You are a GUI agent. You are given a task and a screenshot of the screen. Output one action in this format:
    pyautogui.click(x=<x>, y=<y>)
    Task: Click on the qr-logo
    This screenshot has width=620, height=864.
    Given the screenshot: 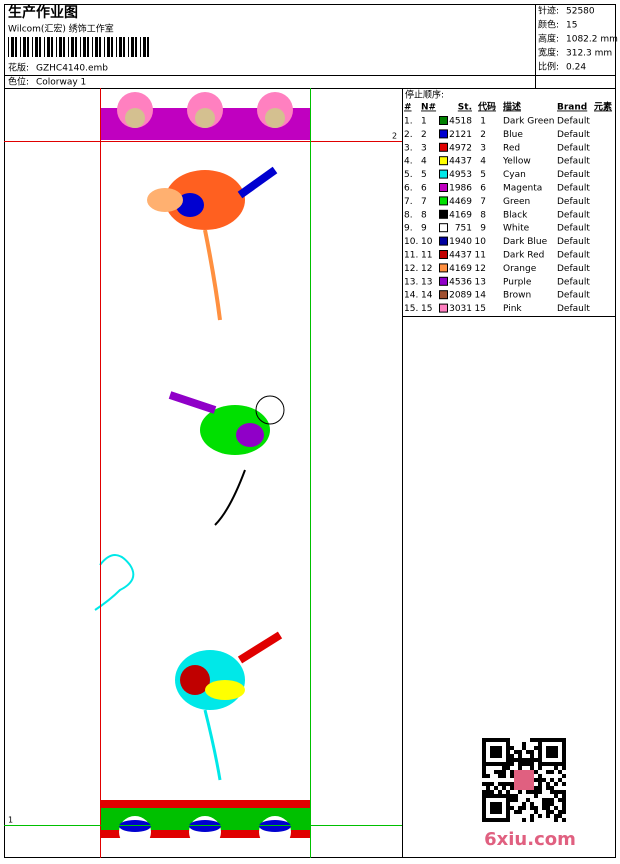 What is the action you would take?
    pyautogui.click(x=524, y=780)
    